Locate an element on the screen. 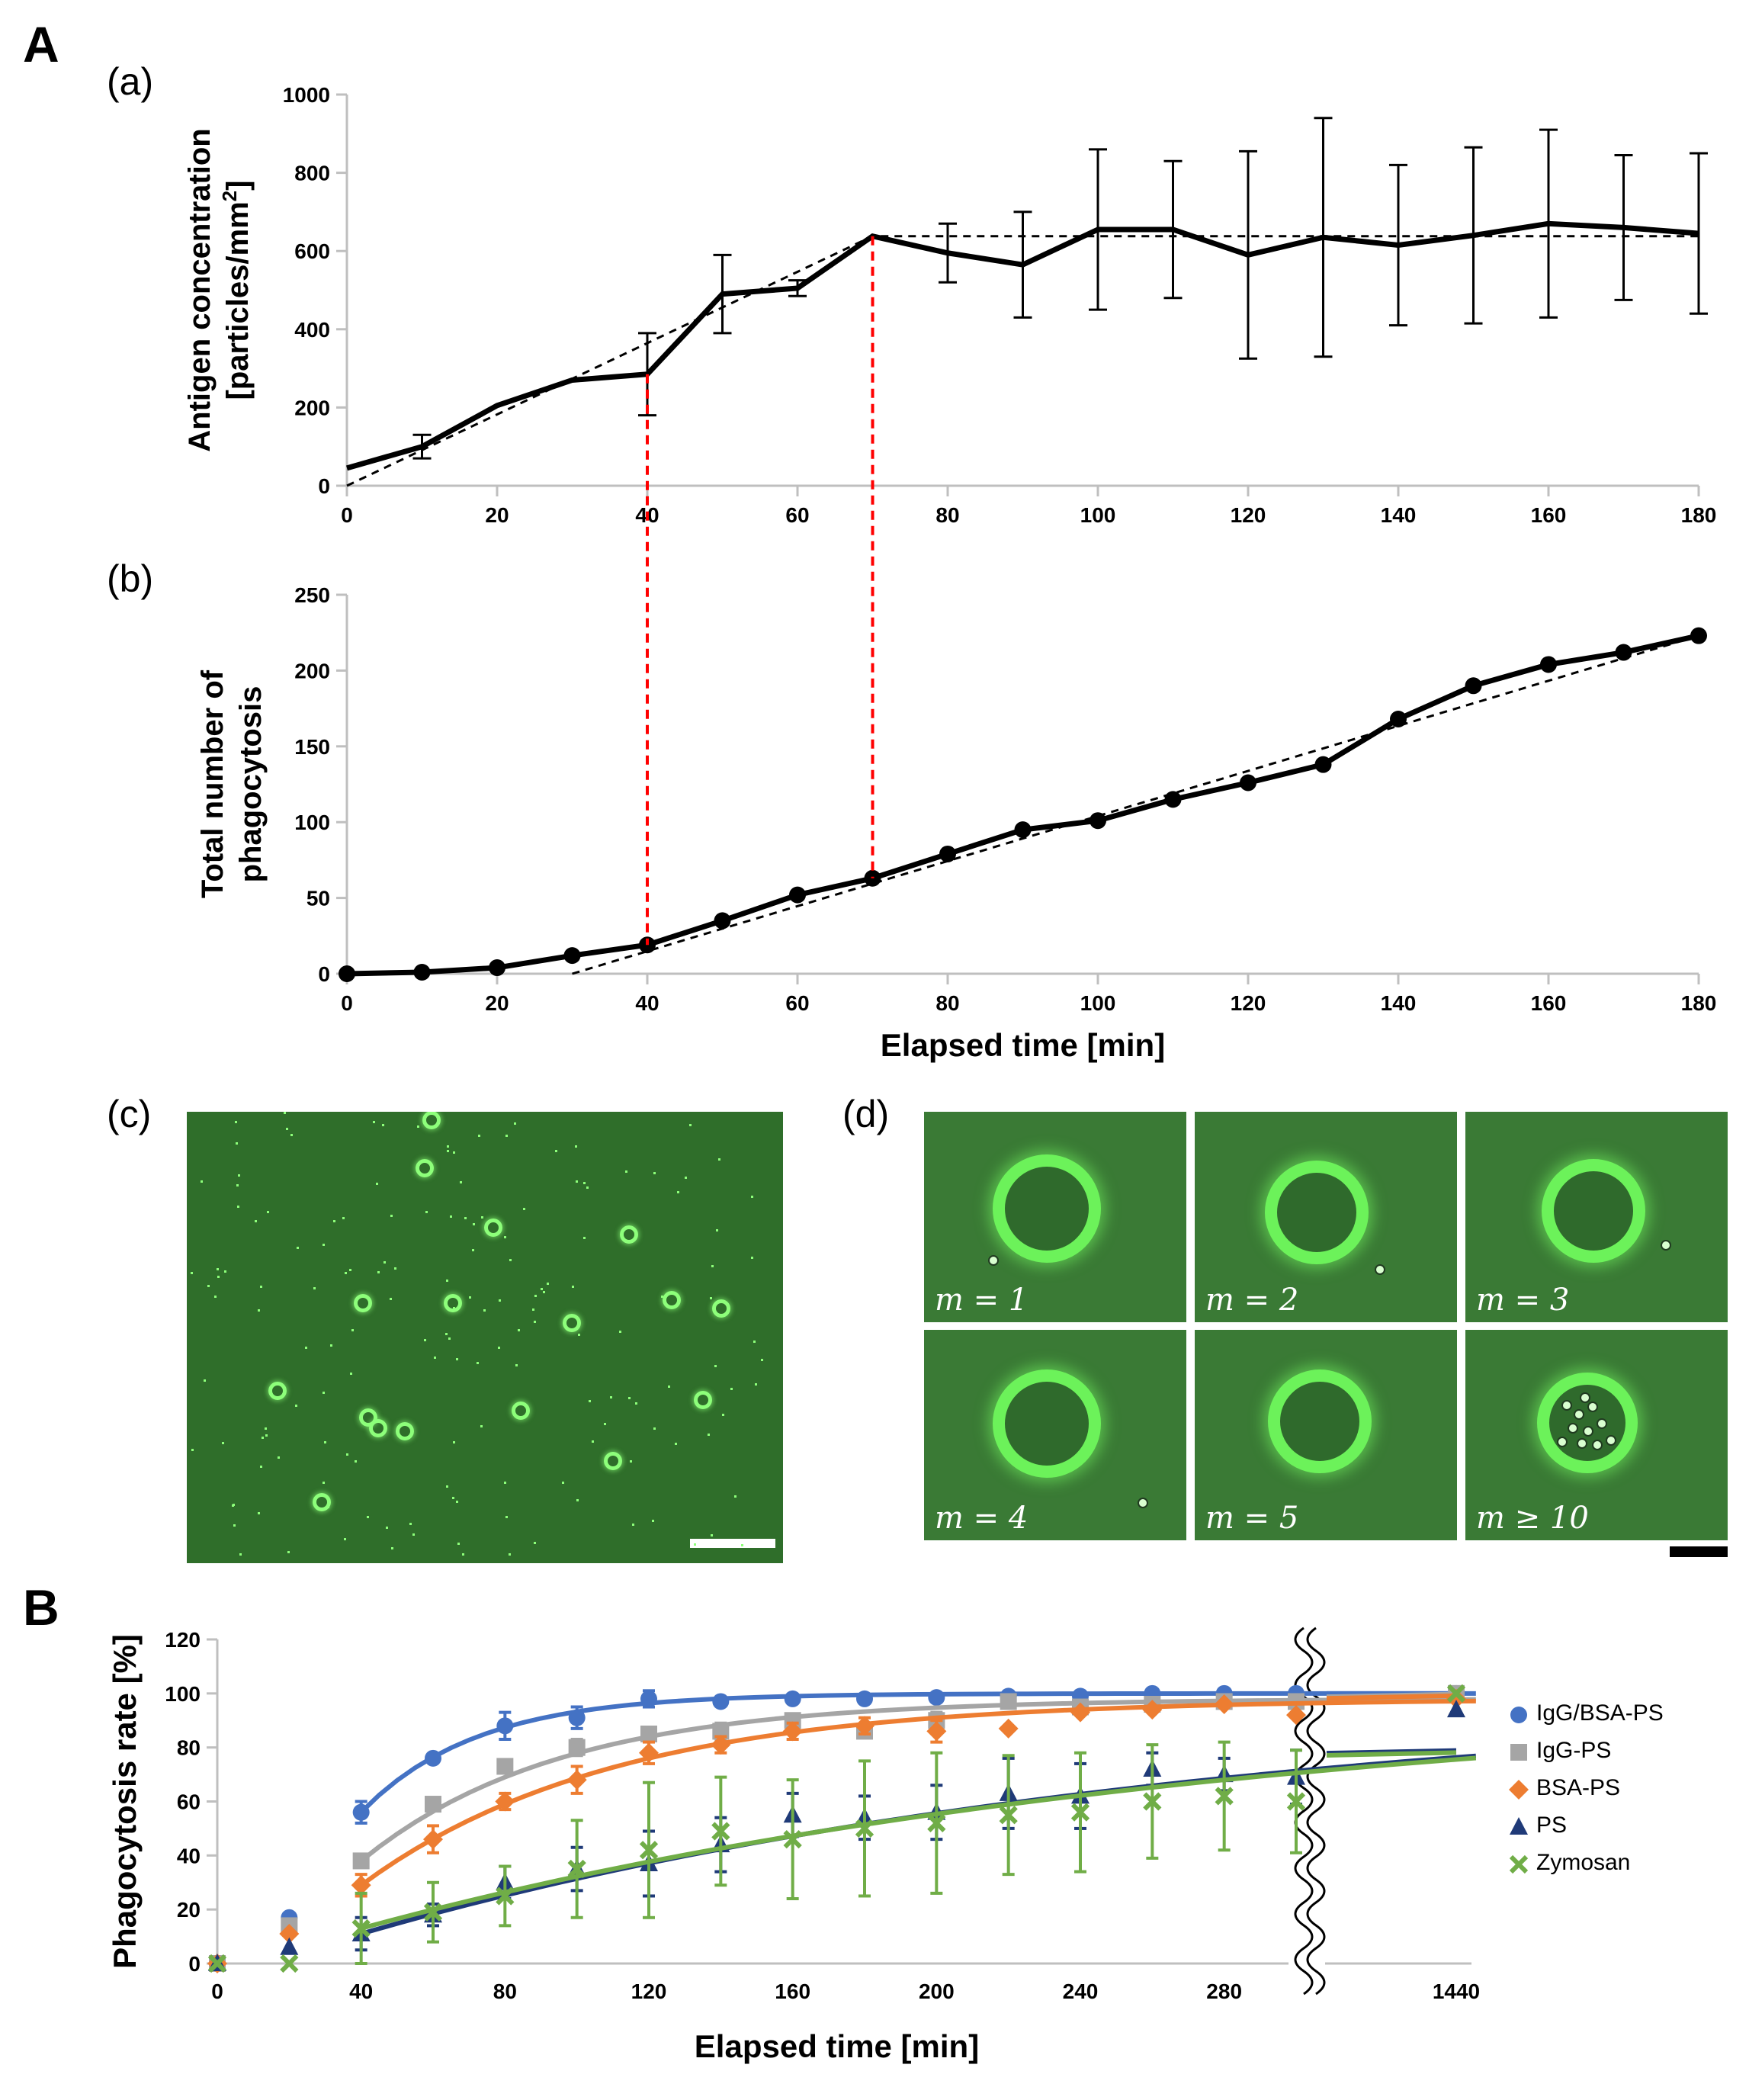 This screenshot has height=2100, width=1749. legend-label: BSA-PS is located at coordinates (1578, 1788).